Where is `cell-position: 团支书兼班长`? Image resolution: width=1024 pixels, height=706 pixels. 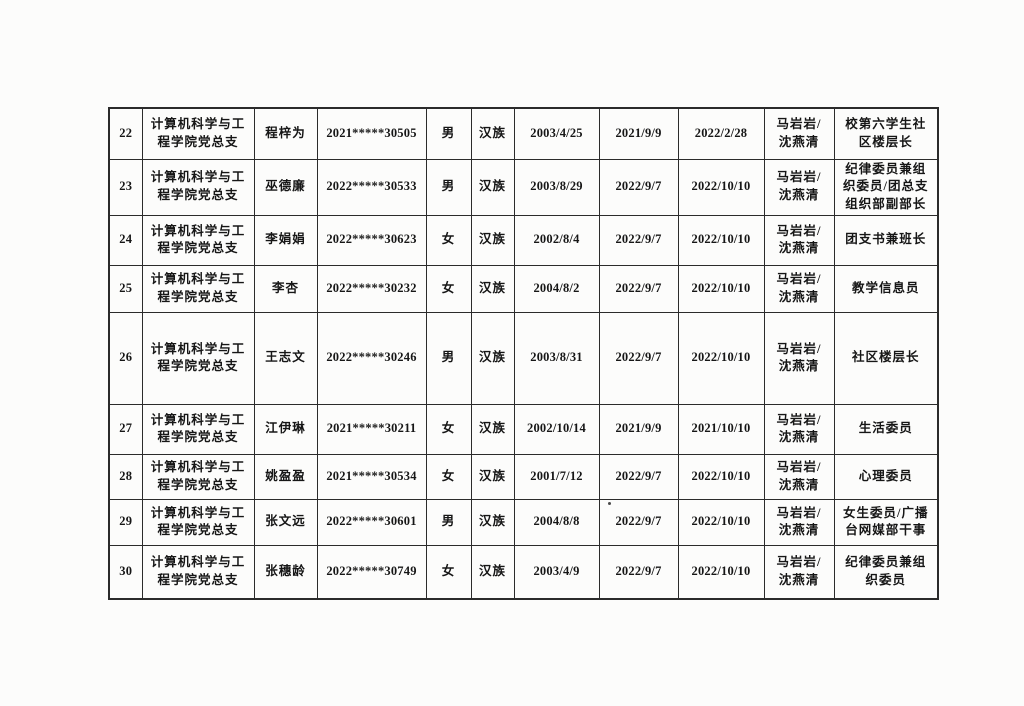 cell-position: 团支书兼班长 is located at coordinates (886, 240).